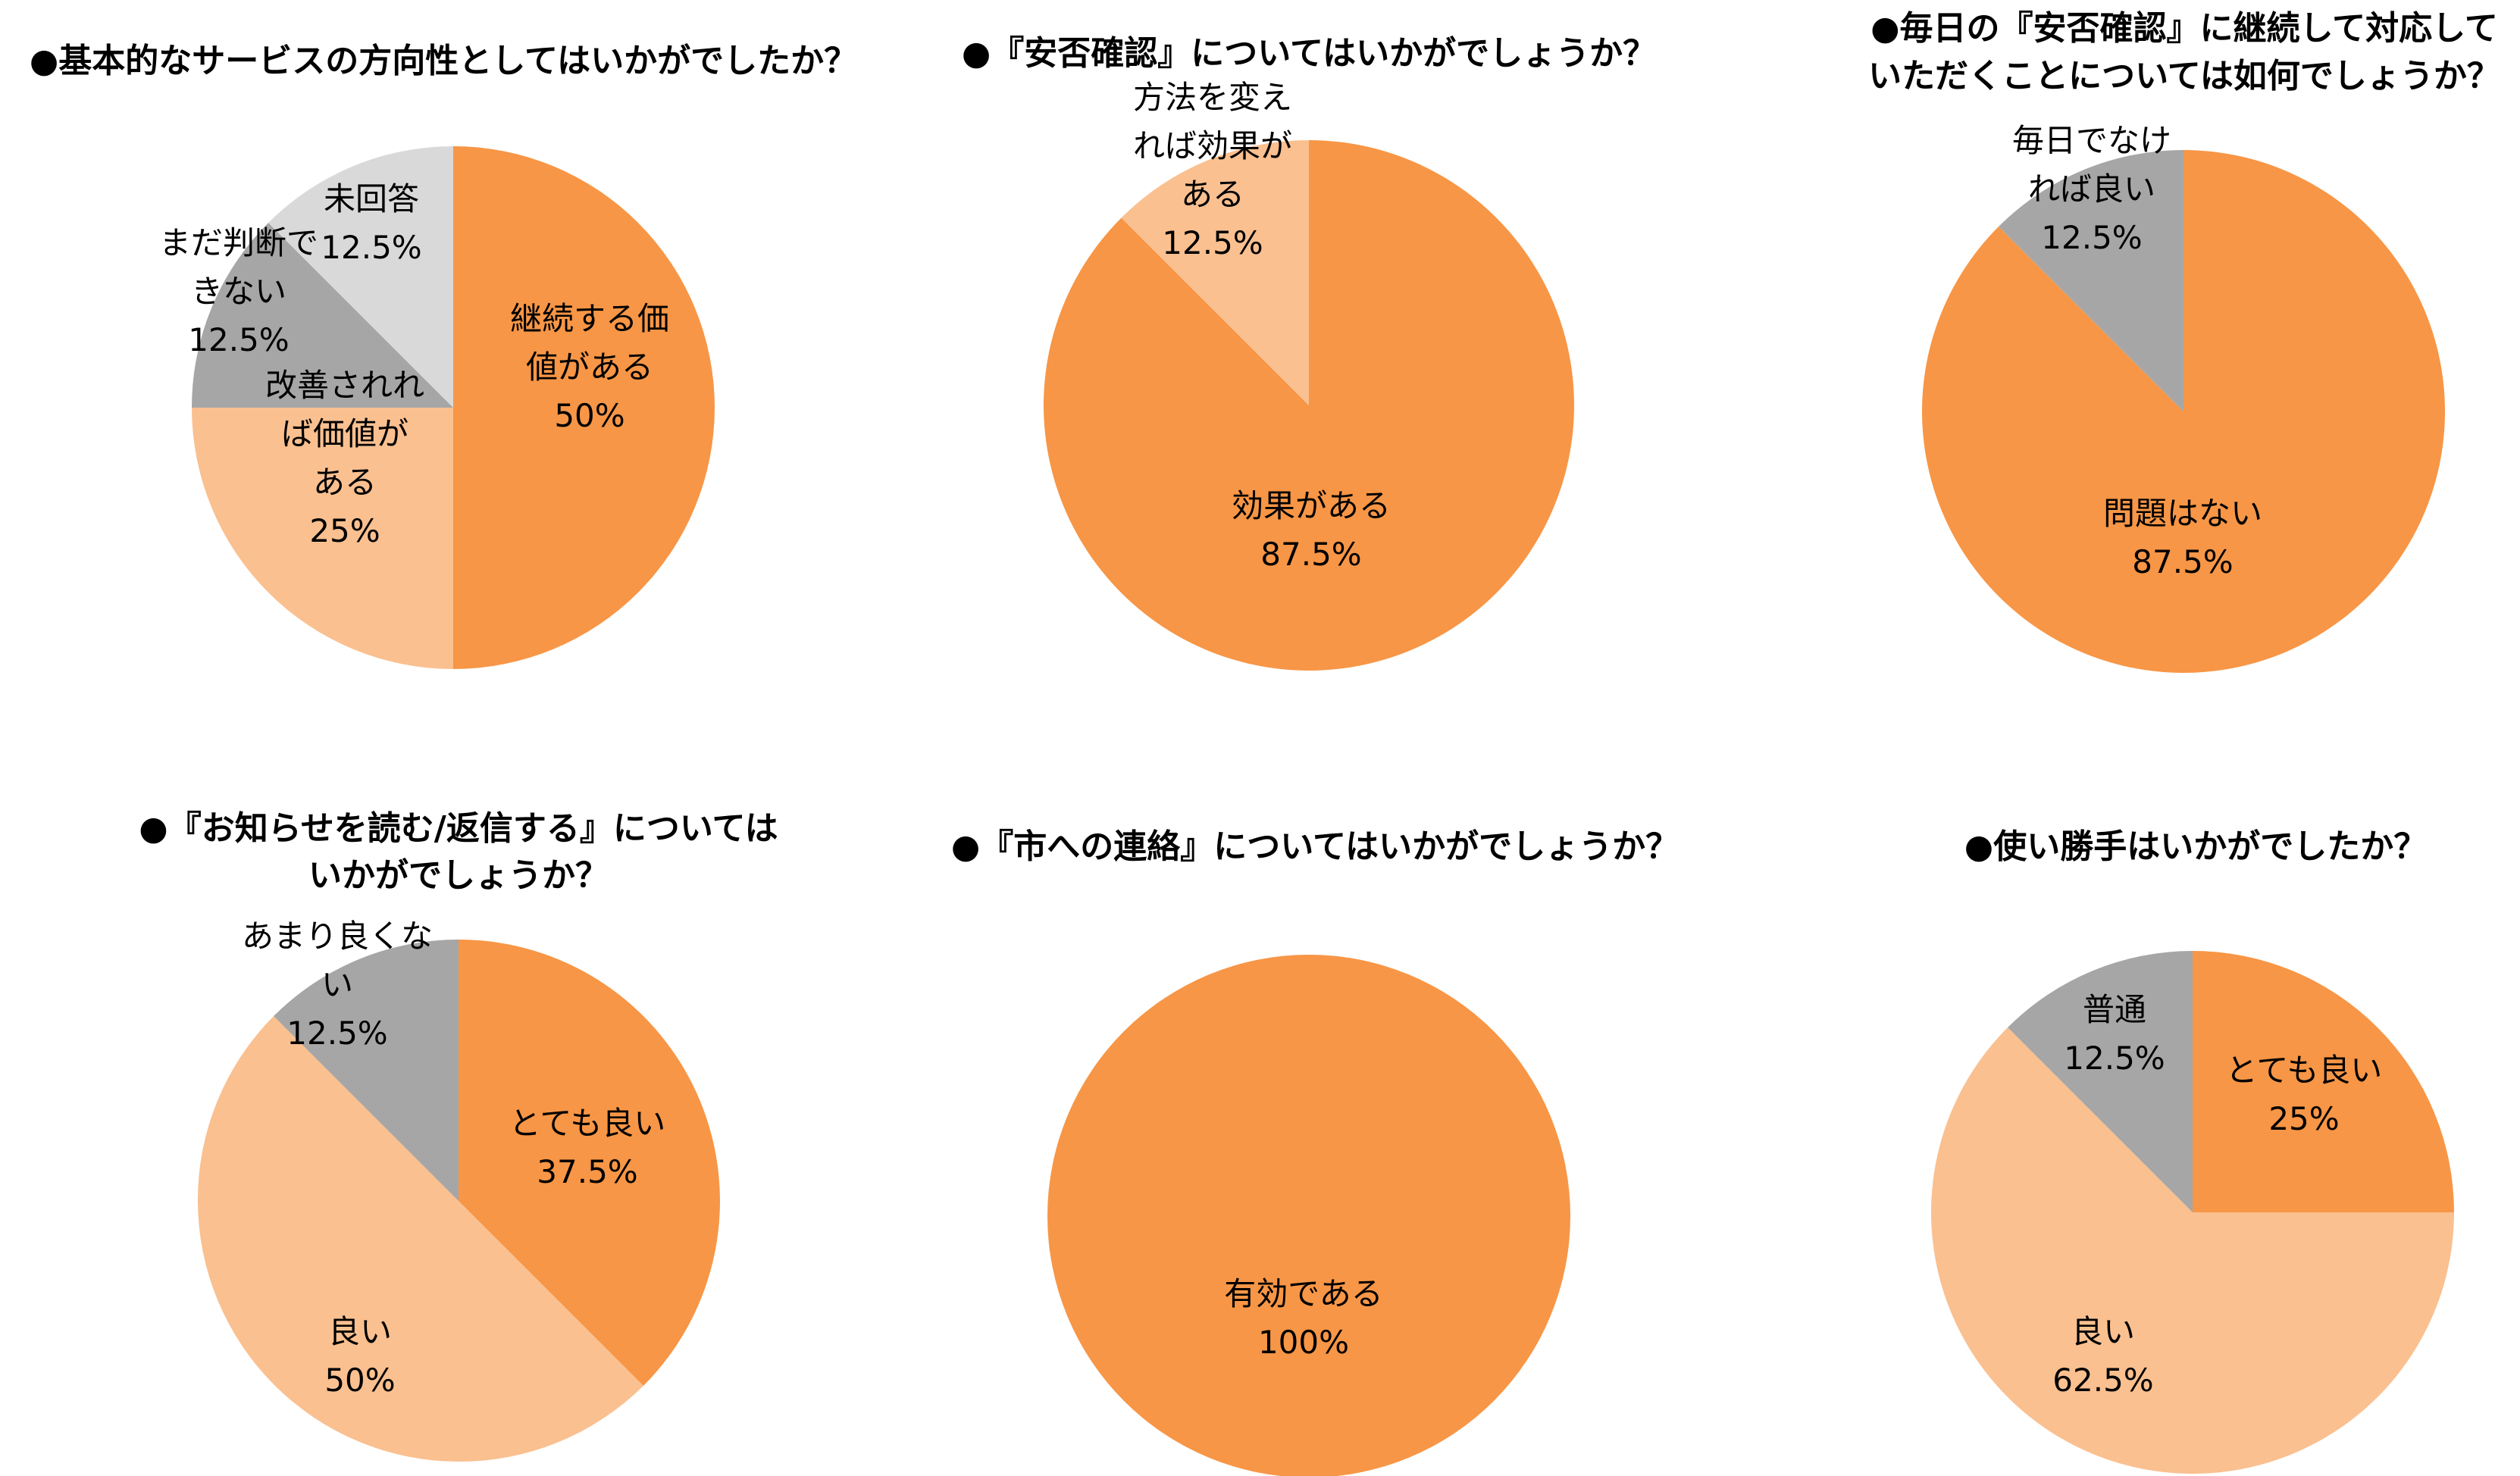 This screenshot has width=2520, height=1476. I want to click on chart-title: いかがでしょうか？, so click(458, 875).